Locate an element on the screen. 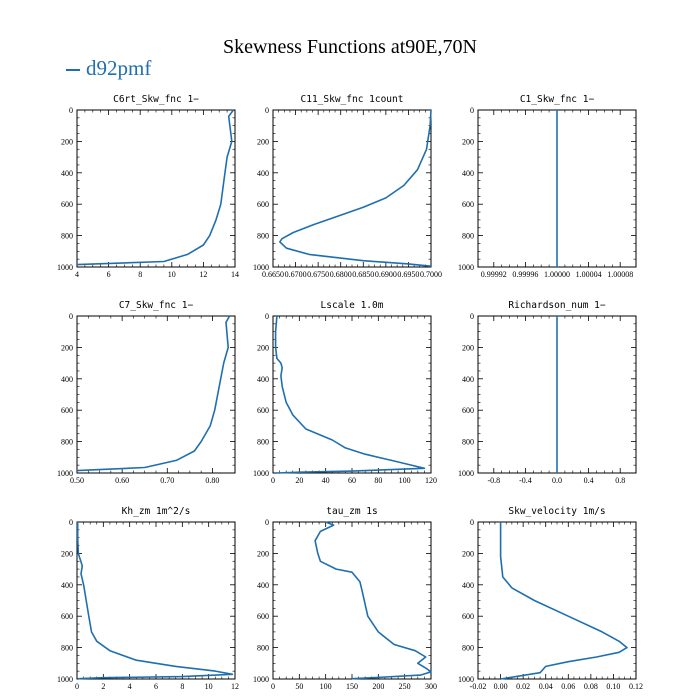 Image resolution: width=700 pixels, height=700 pixels. x-tick-label: 0.99992 is located at coordinates (494, 274).